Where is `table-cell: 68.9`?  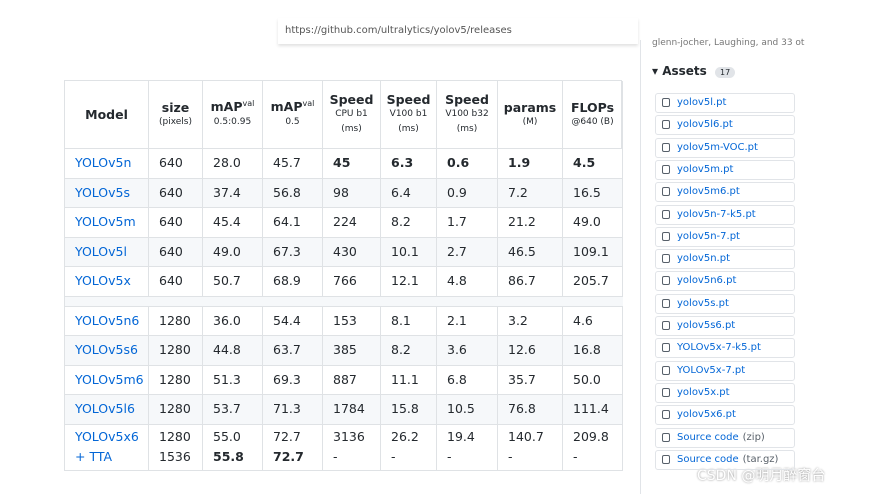
table-cell: 68.9 is located at coordinates (293, 282).